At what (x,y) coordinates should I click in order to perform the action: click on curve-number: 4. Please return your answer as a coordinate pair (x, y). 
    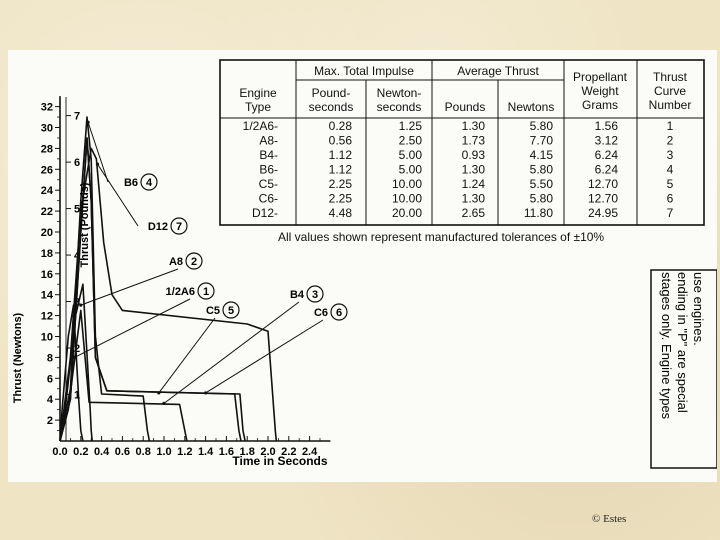
    Looking at the image, I should click on (149, 183).